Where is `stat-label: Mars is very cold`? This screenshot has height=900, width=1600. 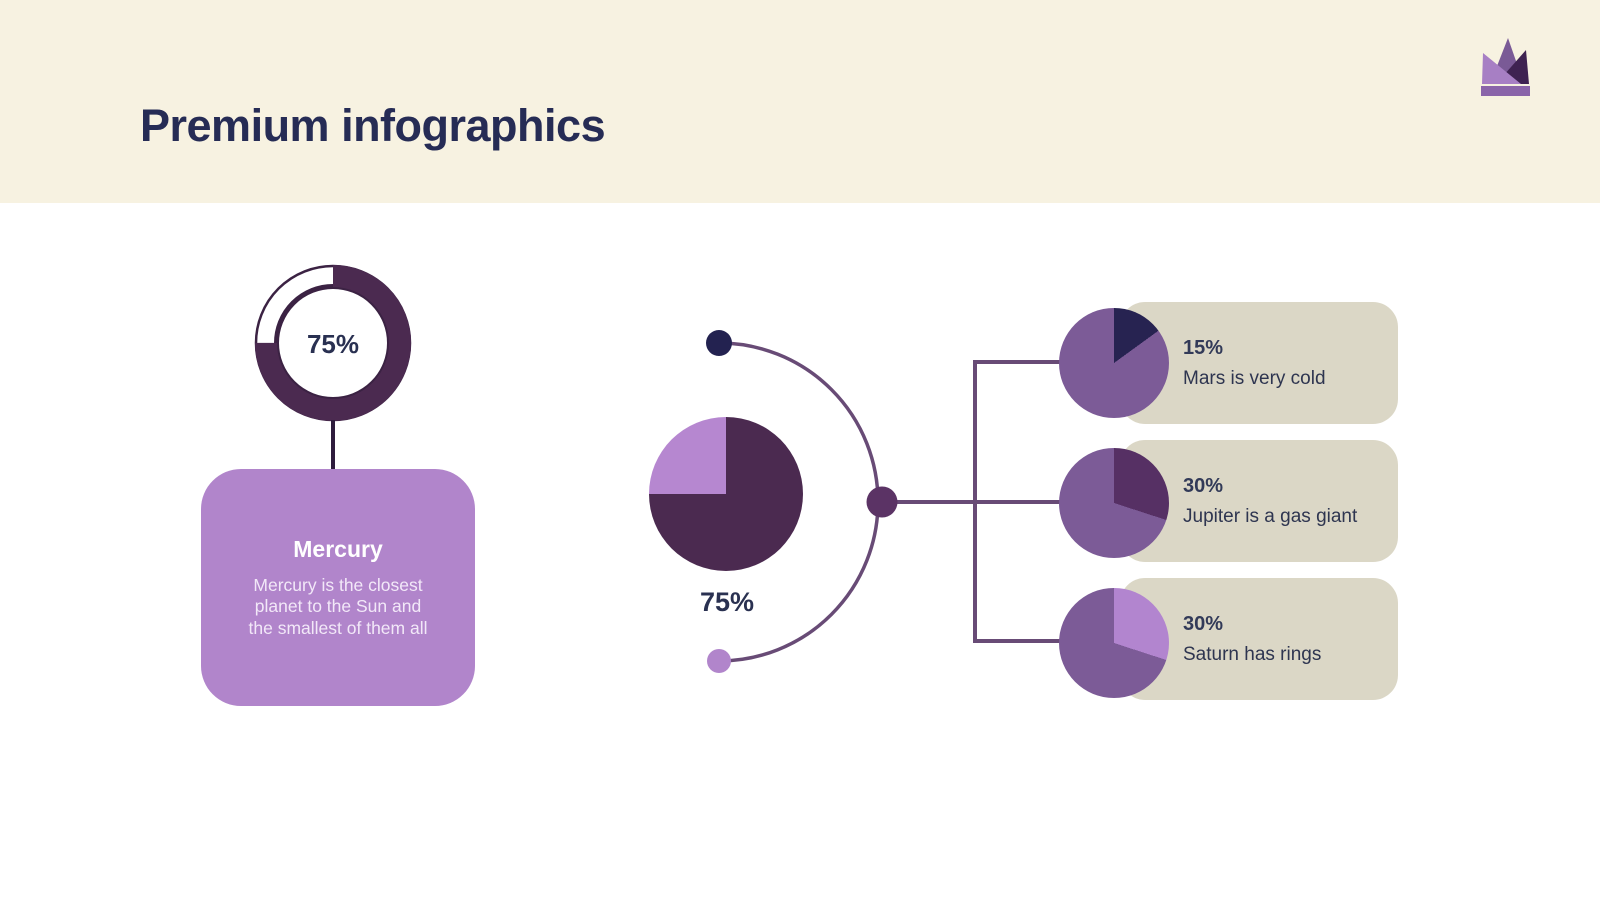
stat-label: Mars is very cold is located at coordinates (1254, 378).